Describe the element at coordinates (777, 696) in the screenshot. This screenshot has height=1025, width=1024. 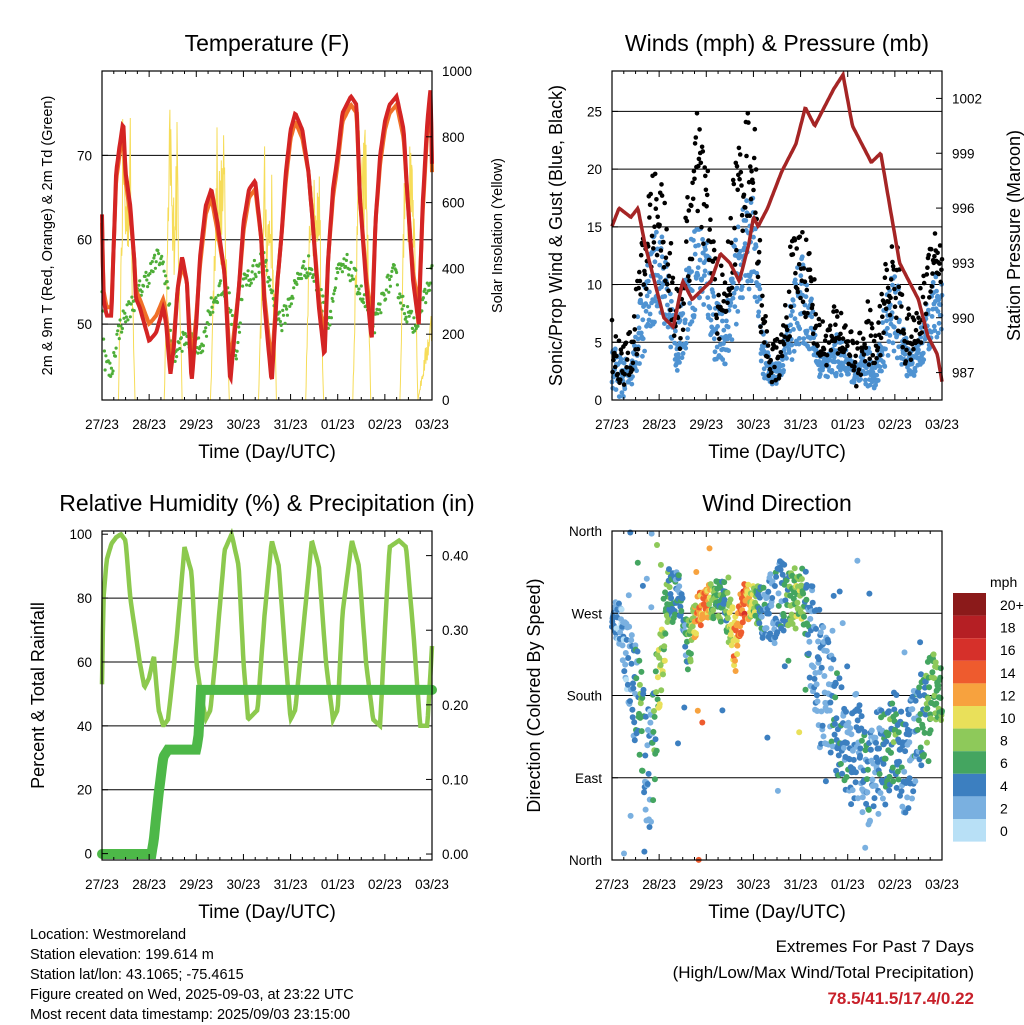
I see `series-direction` at that location.